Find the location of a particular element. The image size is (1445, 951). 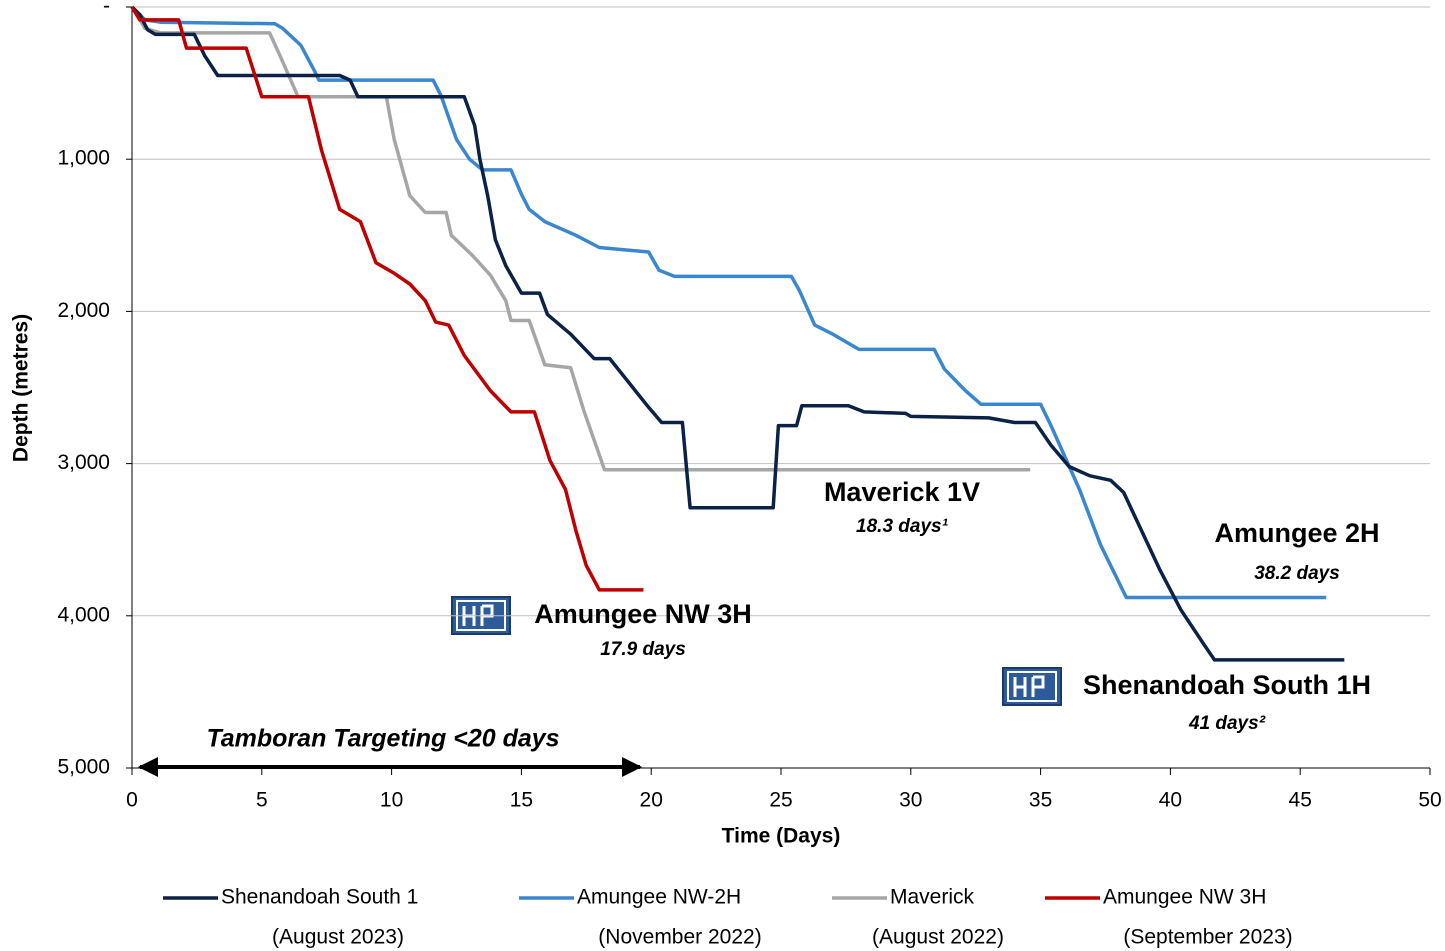

y-tick-label: - is located at coordinates (106, 9).